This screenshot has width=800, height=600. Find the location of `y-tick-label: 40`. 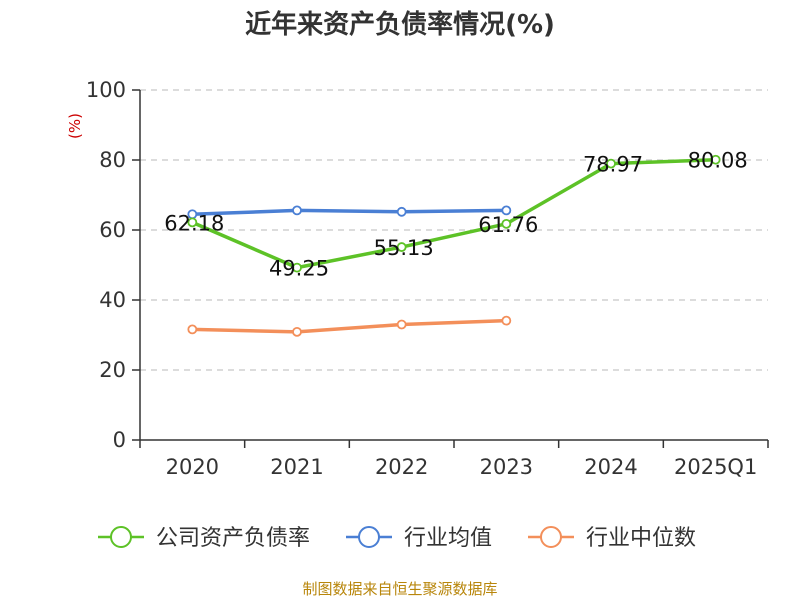

y-tick-label: 40 is located at coordinates (112, 300).